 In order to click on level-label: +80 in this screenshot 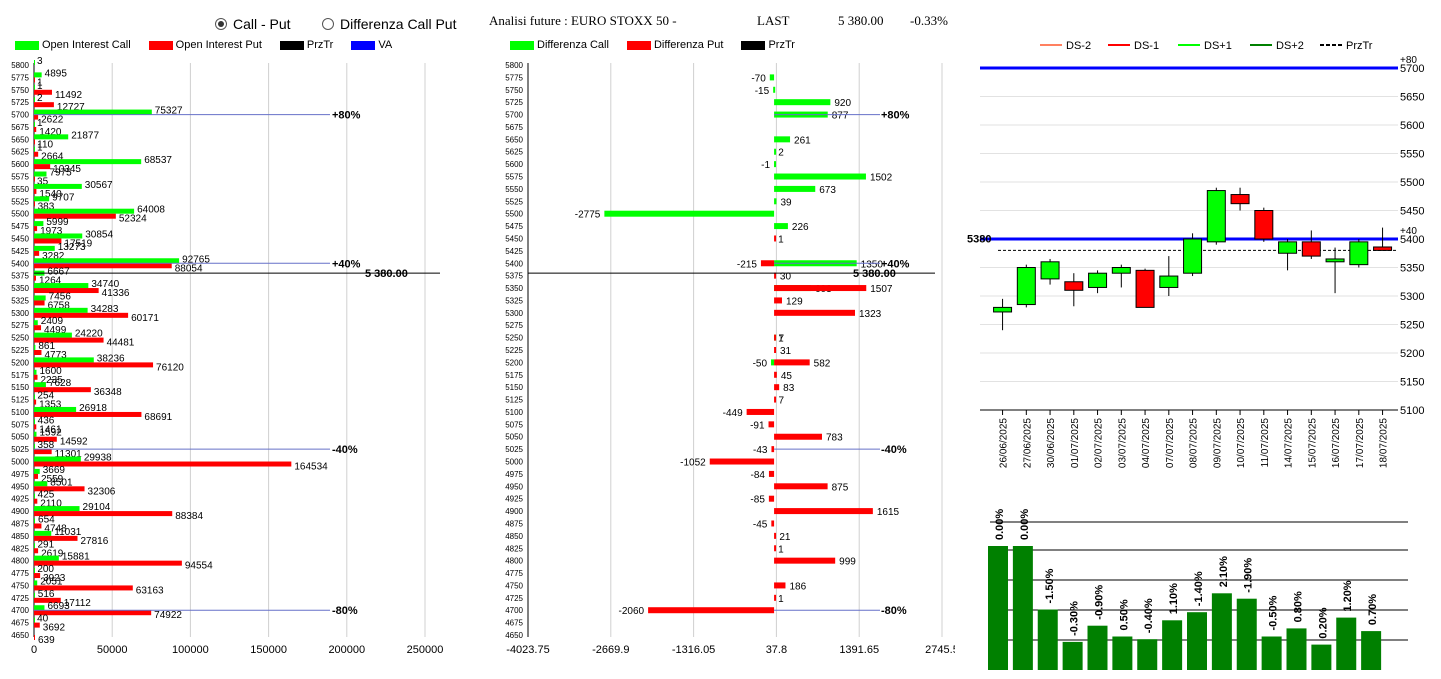, I will do `click(1408, 60)`.